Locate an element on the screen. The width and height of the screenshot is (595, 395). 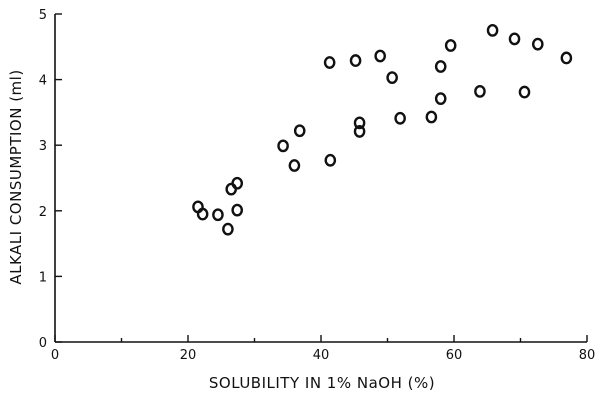
y-tick-label: 4 is located at coordinates (43, 81).